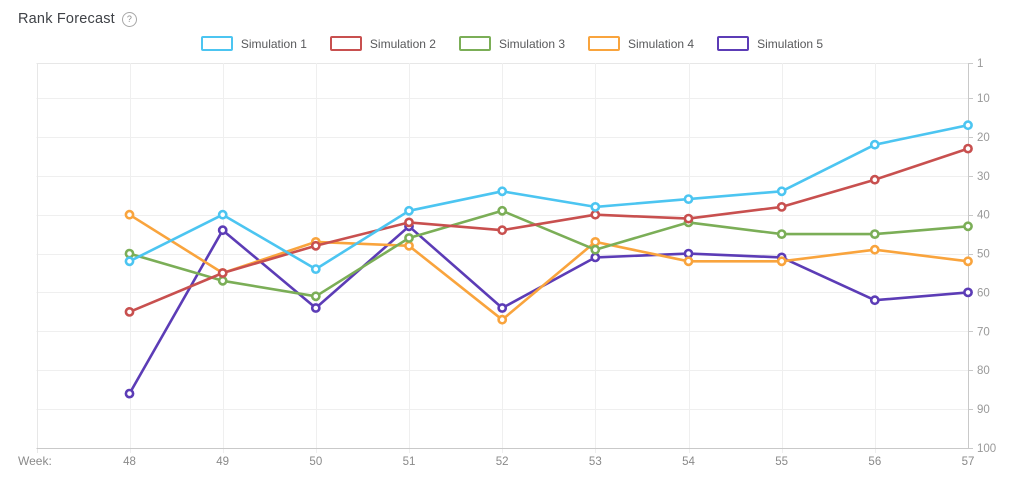 The width and height of the screenshot is (1024, 493). What do you see at coordinates (661, 43) in the screenshot?
I see `legend-label: Simulation 4` at bounding box center [661, 43].